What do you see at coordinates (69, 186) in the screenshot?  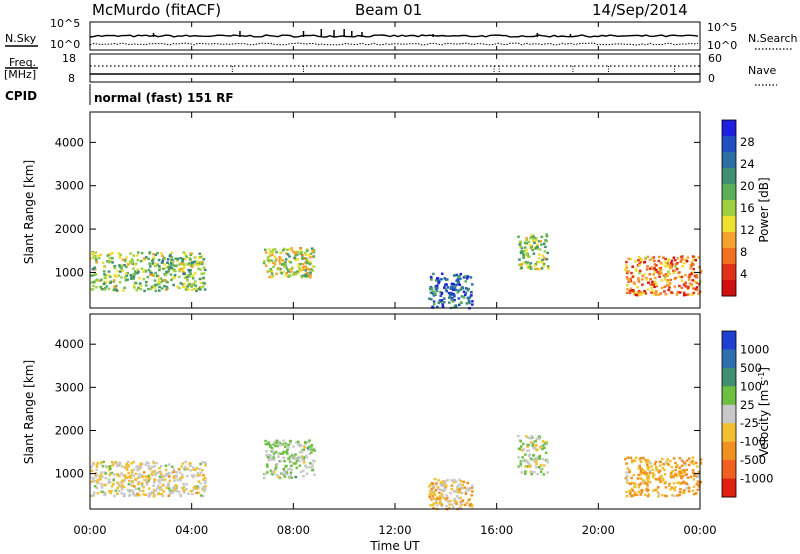 I see `ytick-label: 3000` at bounding box center [69, 186].